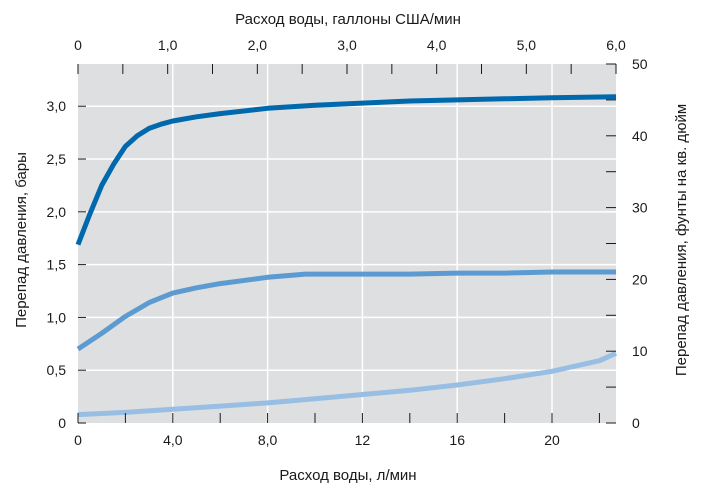  What do you see at coordinates (552, 440) in the screenshot?
I see `x-bottom-tick-label: 20` at bounding box center [552, 440].